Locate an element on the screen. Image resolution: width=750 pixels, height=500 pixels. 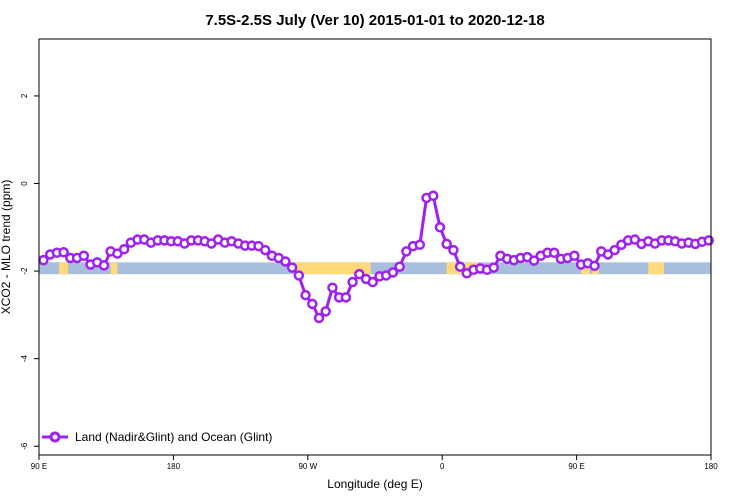
surface-band is located at coordinates (375, 268).